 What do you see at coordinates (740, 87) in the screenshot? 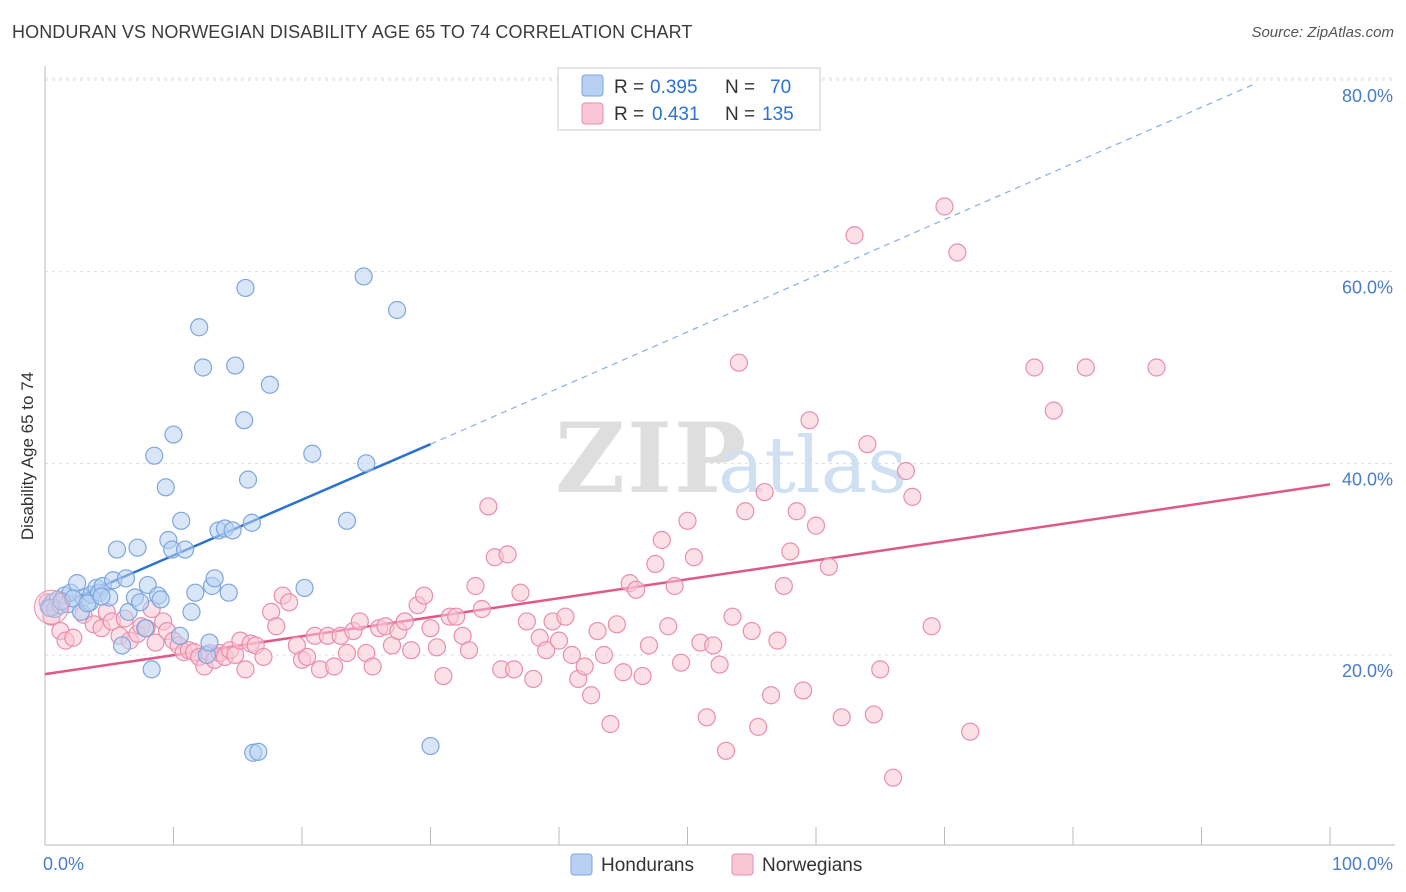
I see `legend-n-label-1: N =` at bounding box center [740, 87].